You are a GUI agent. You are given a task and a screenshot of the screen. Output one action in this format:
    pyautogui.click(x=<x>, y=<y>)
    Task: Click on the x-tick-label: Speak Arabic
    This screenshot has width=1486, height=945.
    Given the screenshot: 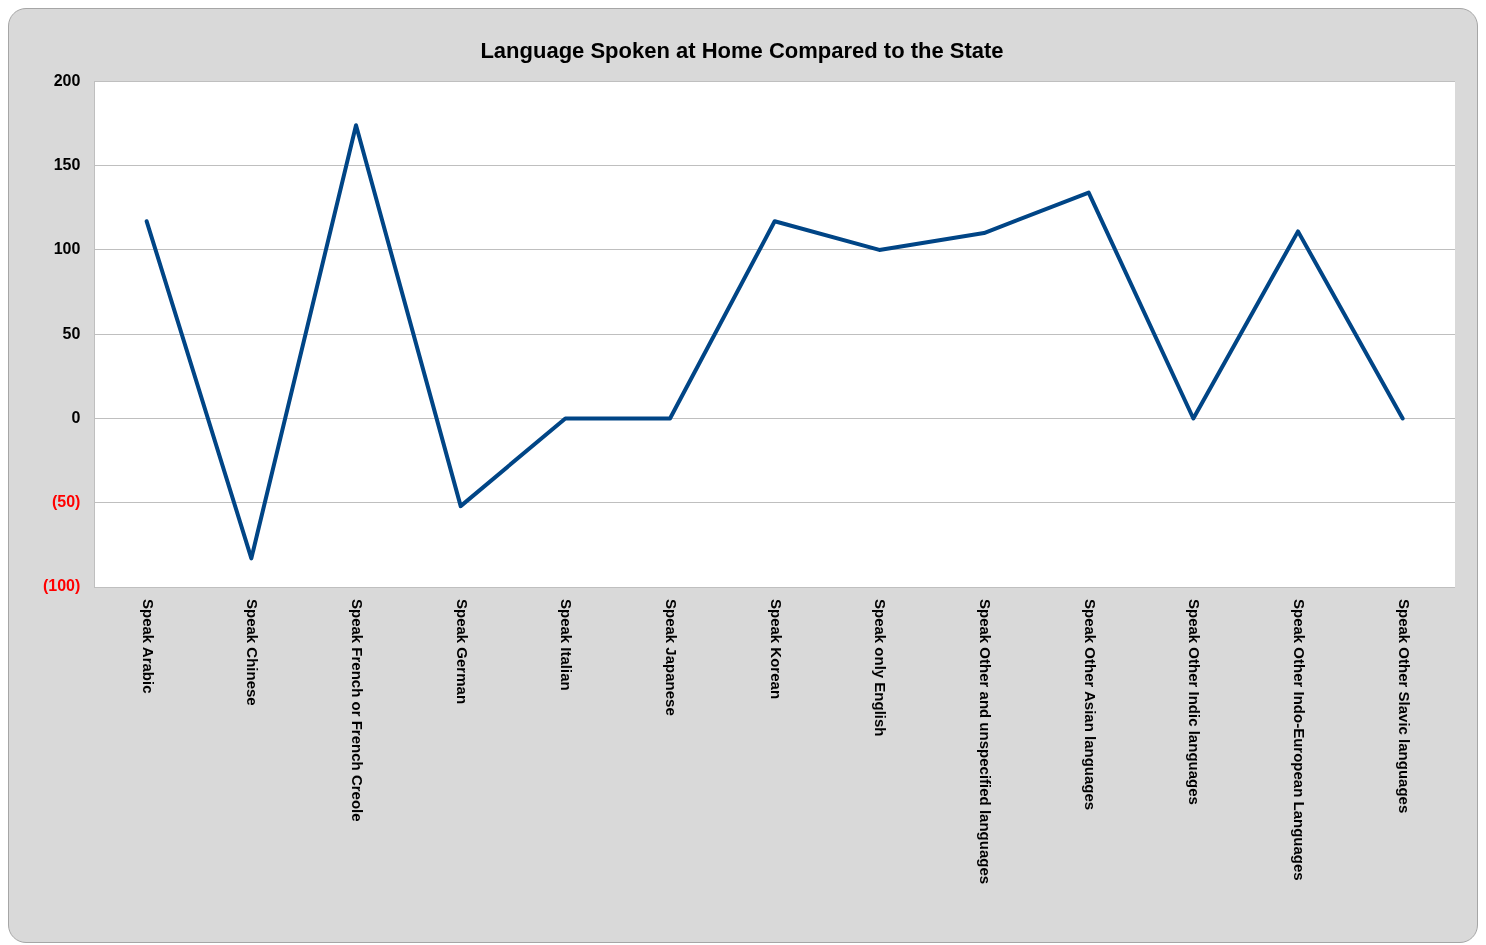 What is the action you would take?
    pyautogui.click(x=148, y=646)
    